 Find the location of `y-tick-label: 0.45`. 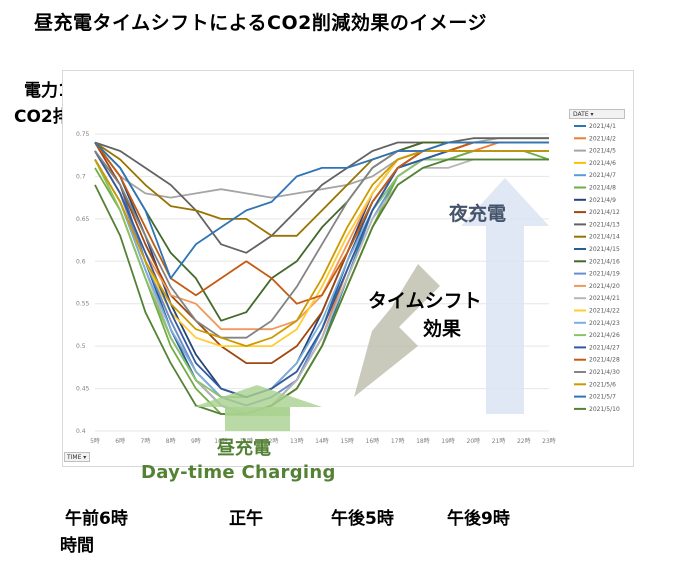

y-tick-label: 0.45 is located at coordinates (83, 389).